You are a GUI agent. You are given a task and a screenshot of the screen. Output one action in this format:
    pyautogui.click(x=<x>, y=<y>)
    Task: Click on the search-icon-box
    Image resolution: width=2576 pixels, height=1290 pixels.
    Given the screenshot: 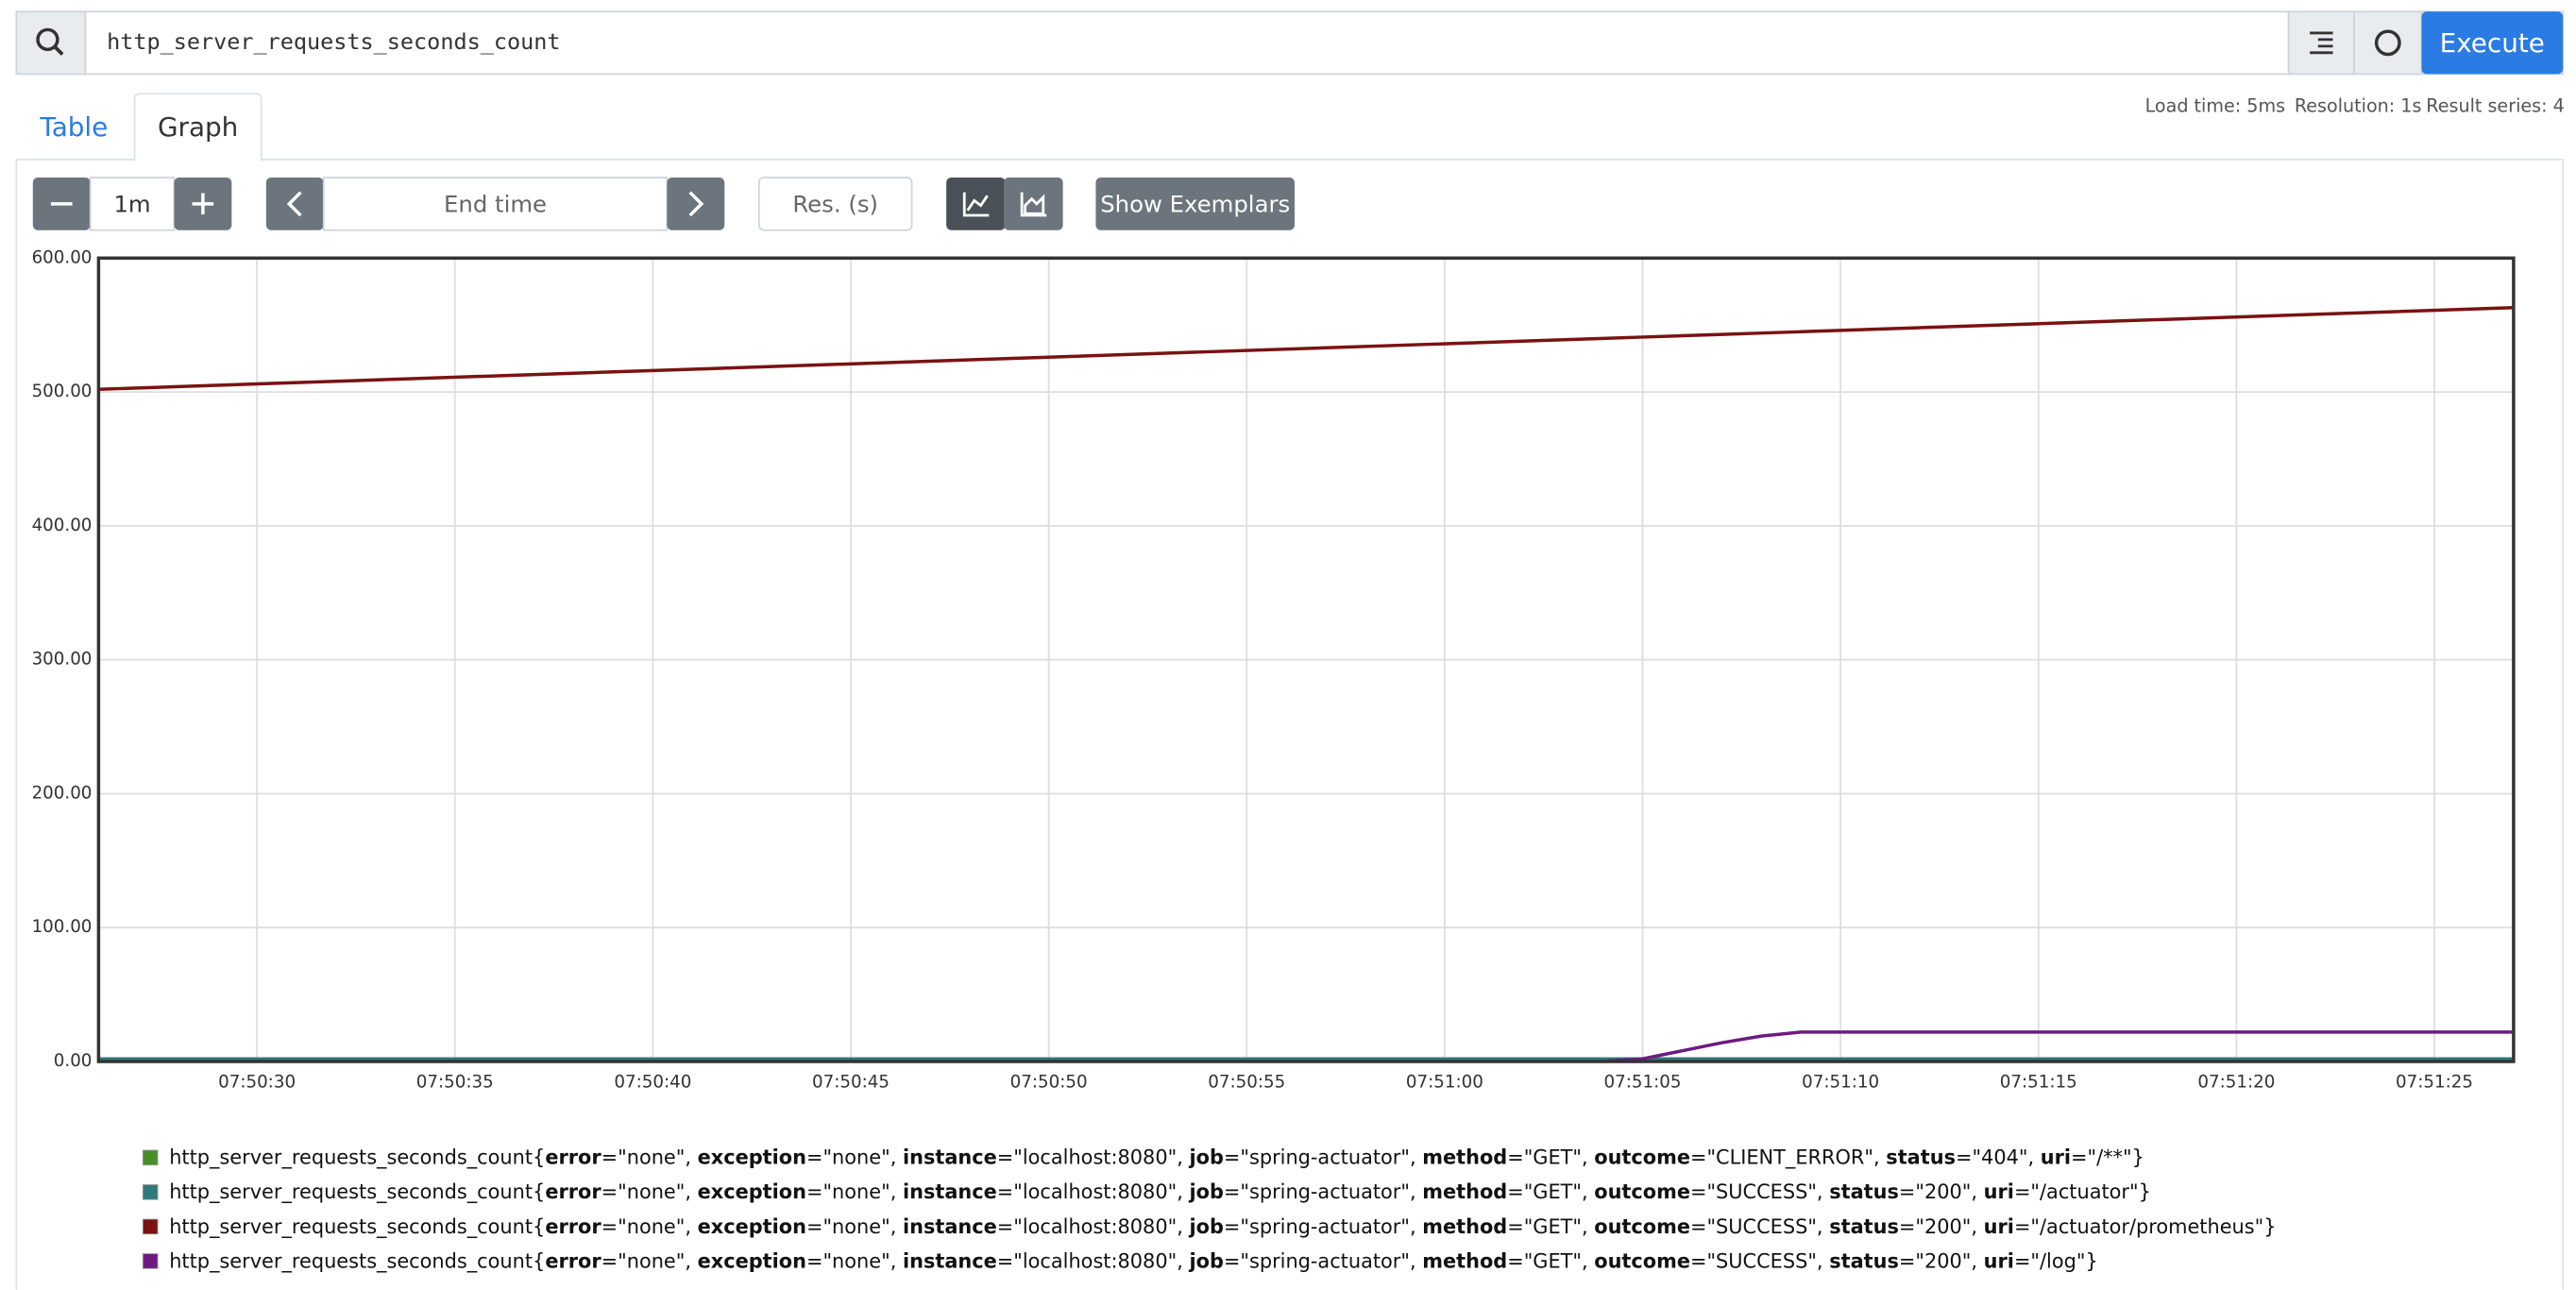 What is the action you would take?
    pyautogui.click(x=51, y=43)
    